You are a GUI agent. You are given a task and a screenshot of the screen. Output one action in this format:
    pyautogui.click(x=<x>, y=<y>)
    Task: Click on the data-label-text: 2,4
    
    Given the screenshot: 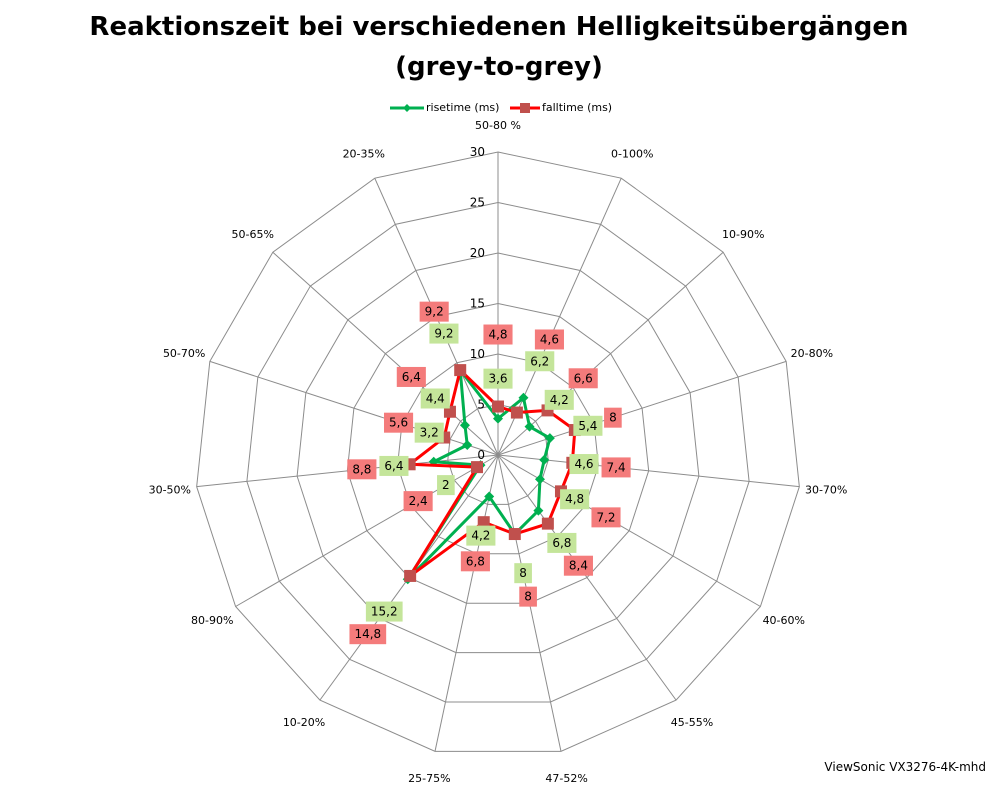 What is the action you would take?
    pyautogui.click(x=418, y=501)
    